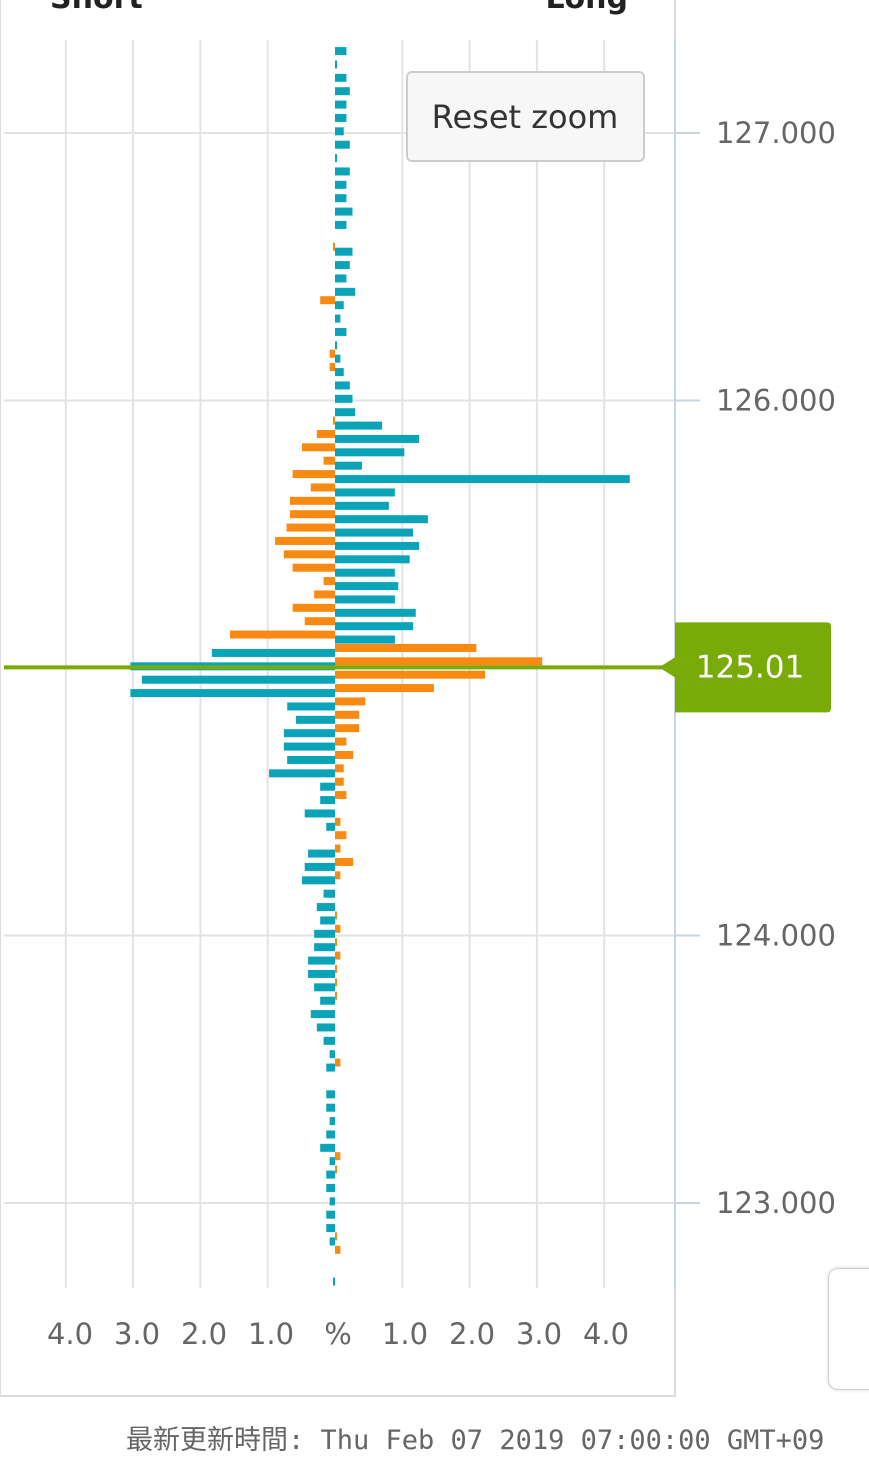 This screenshot has width=869, height=1457. I want to click on short-header: Short, so click(96, 8).